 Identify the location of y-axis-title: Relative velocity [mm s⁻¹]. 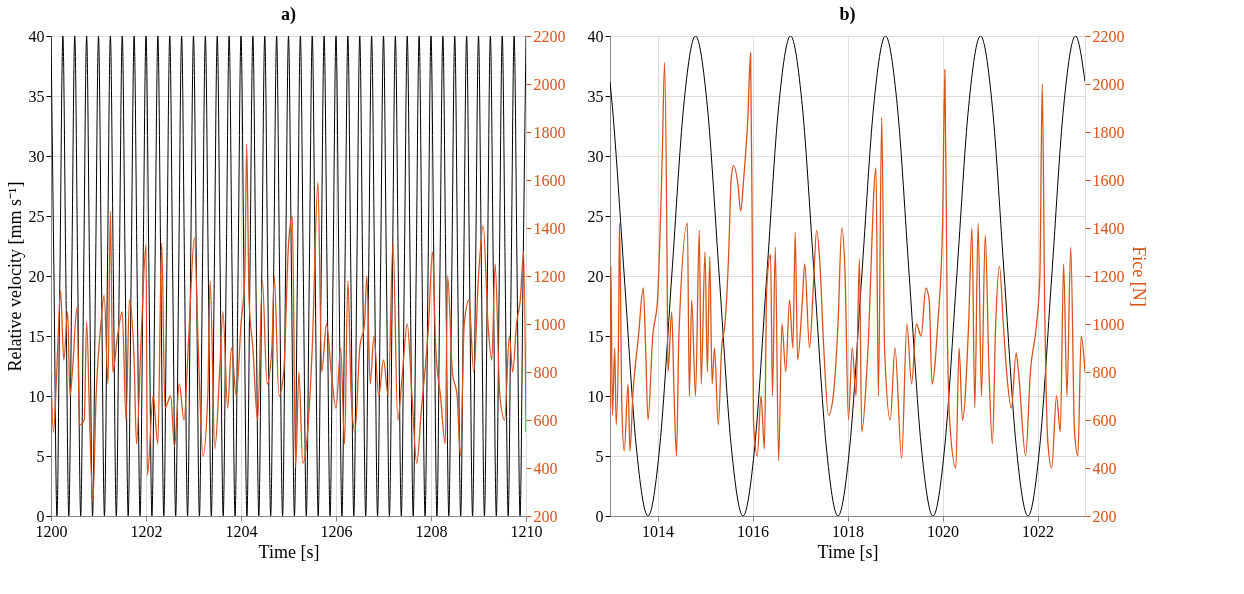
(14, 276).